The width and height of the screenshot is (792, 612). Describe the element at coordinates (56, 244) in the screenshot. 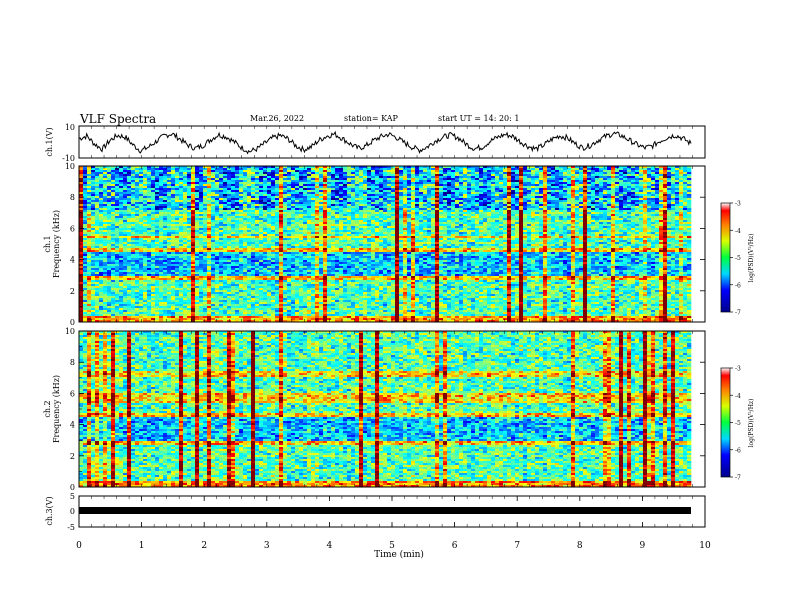

I see `ch1-spec-ylabel-freq: Frequency (kHz)` at that location.